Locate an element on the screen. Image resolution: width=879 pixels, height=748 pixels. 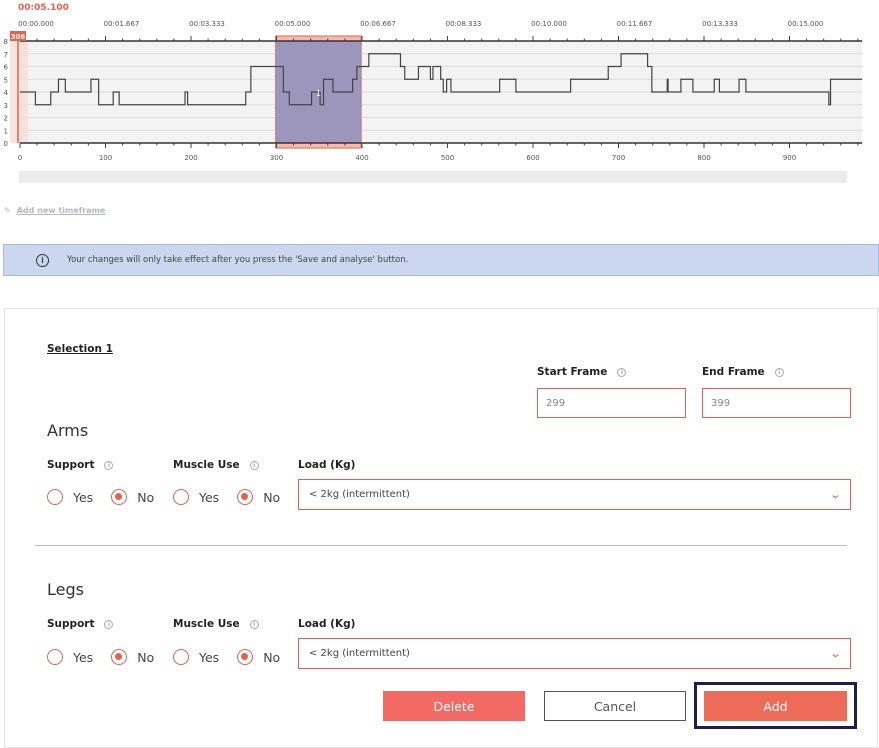
legs-load-select: < 2kg (intermittent) ⌄ is located at coordinates (574, 653).